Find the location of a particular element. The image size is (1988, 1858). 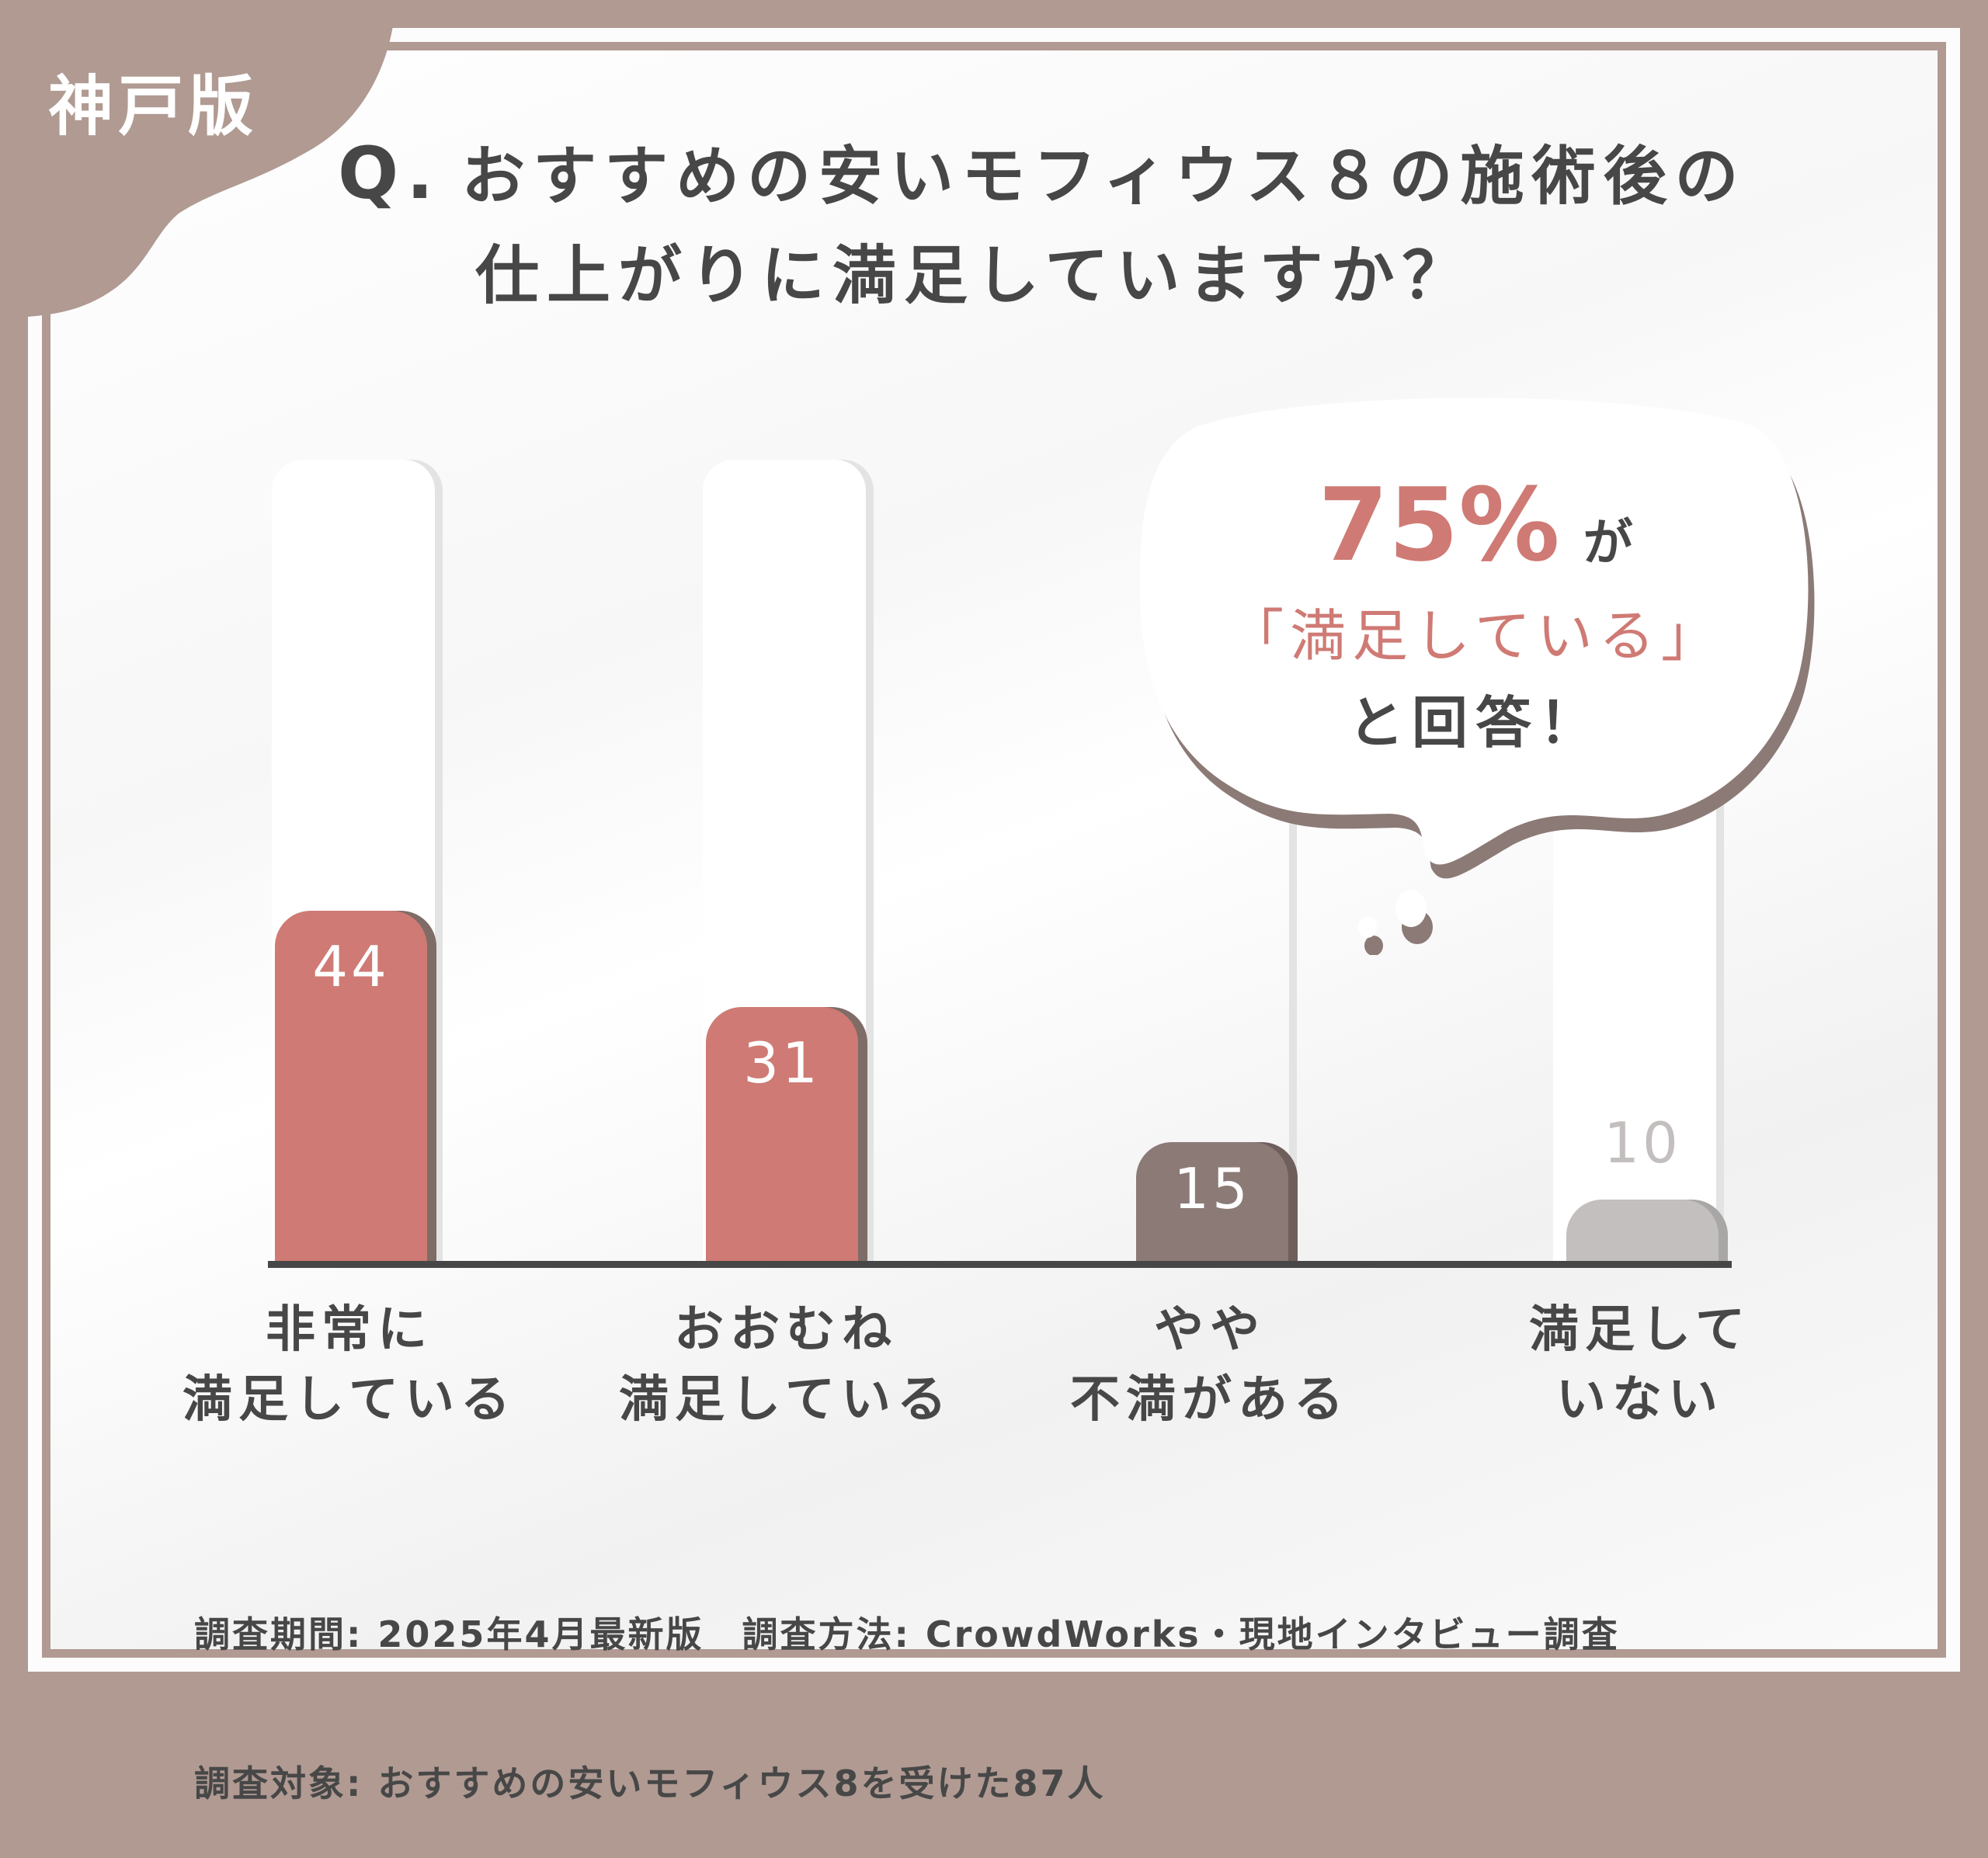

speech-bubble is located at coordinates (1477, 676).